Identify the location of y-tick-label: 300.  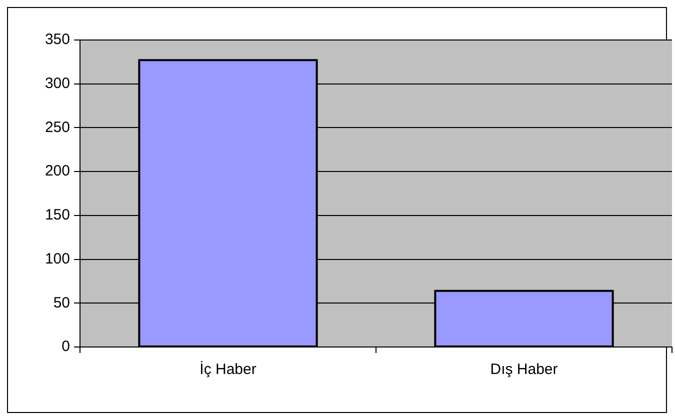
(57, 83).